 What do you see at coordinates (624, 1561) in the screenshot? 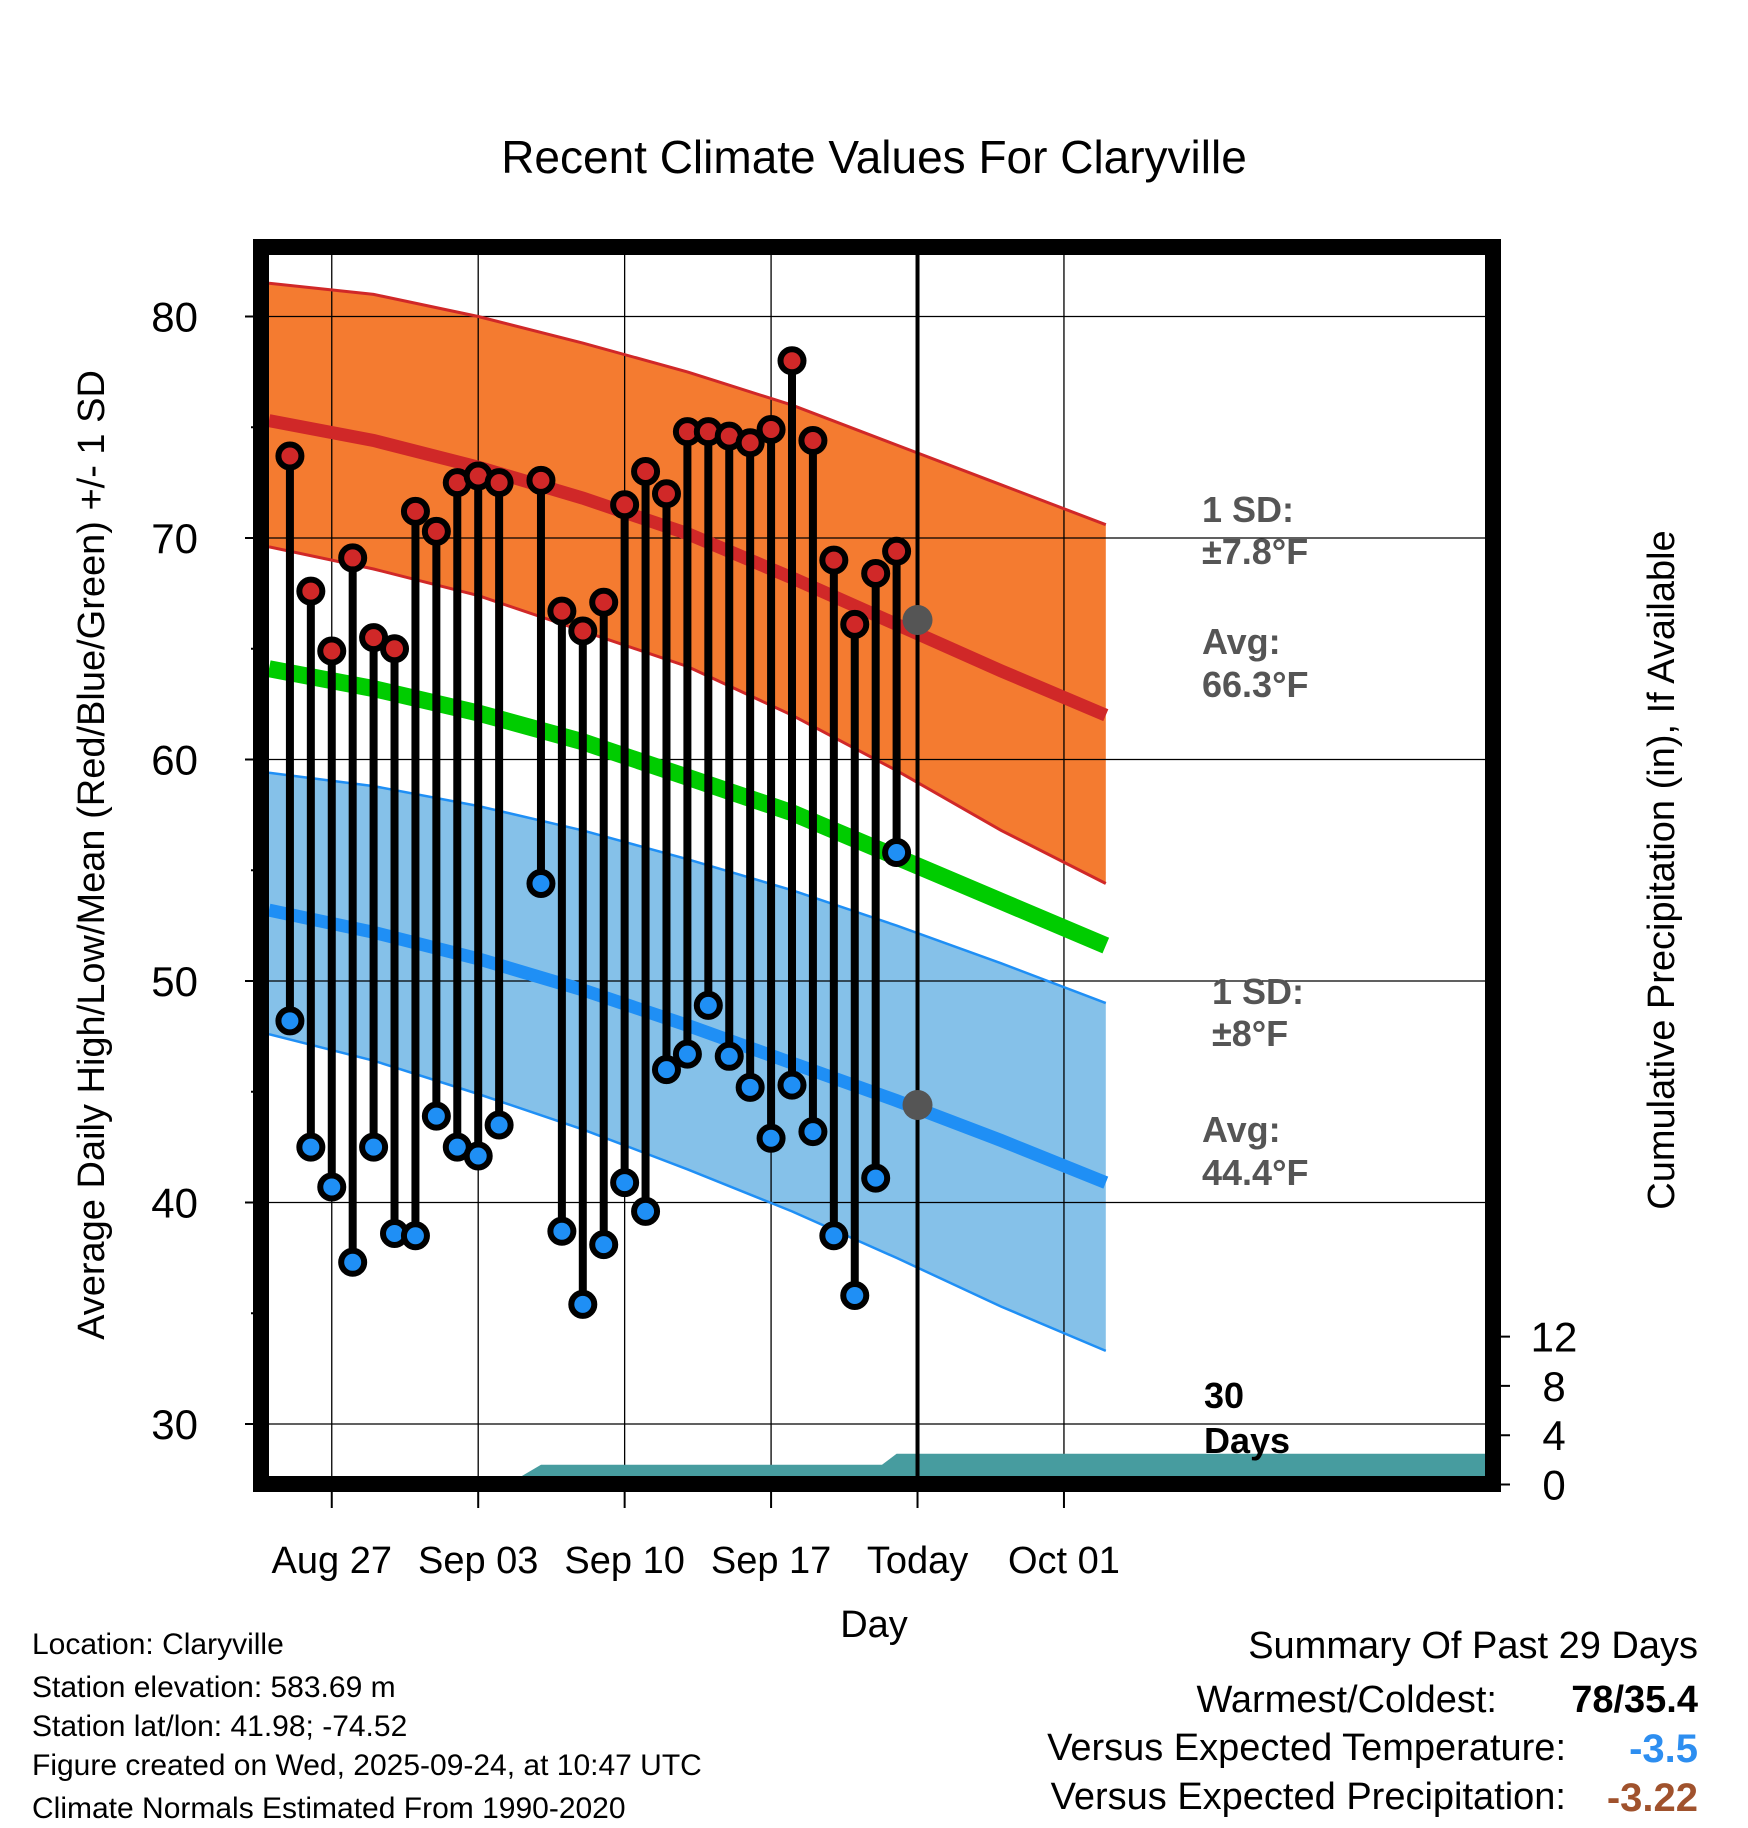
I see `x-tick-label: Sep 10` at bounding box center [624, 1561].